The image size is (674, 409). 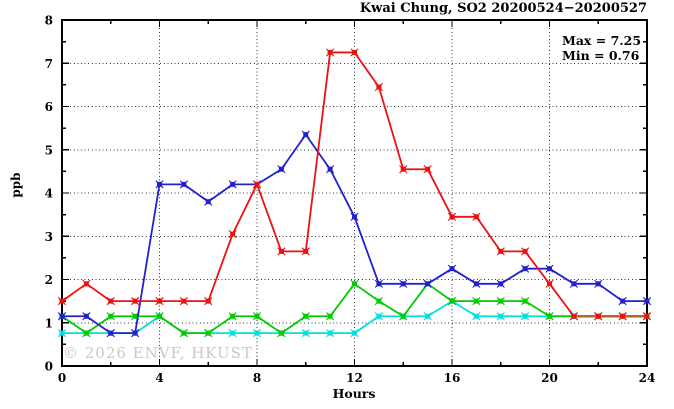 I want to click on x-tick-label: 4, so click(x=159, y=378).